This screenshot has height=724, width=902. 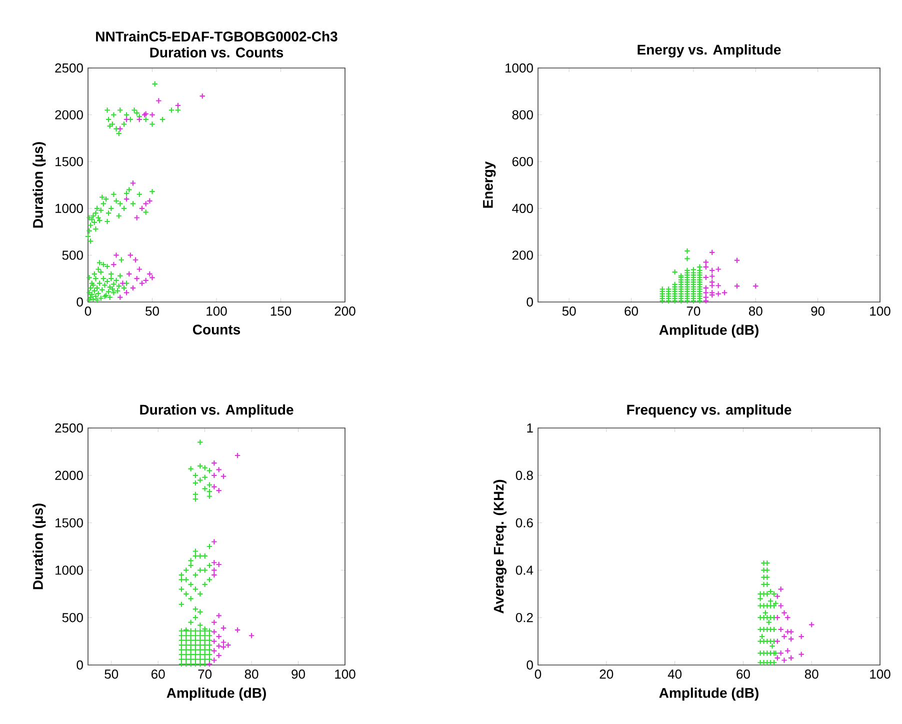 What do you see at coordinates (709, 51) in the screenshot?
I see `chart-title: Energy vs. Amplitude` at bounding box center [709, 51].